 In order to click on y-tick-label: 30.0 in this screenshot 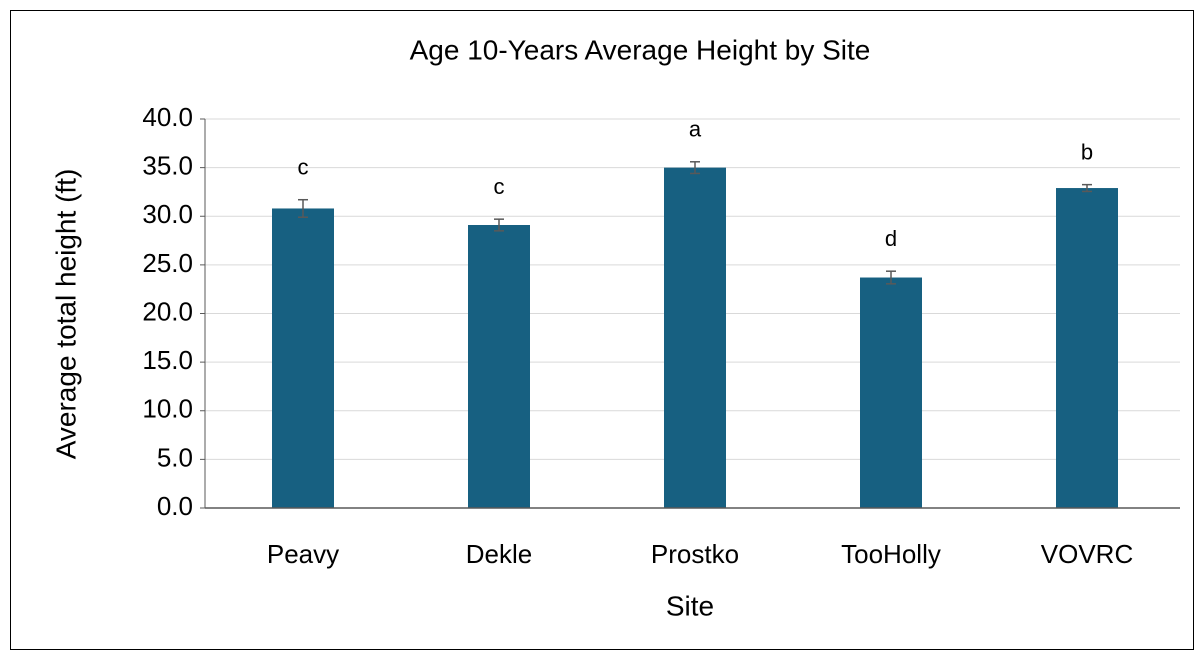, I will do `click(167, 214)`.